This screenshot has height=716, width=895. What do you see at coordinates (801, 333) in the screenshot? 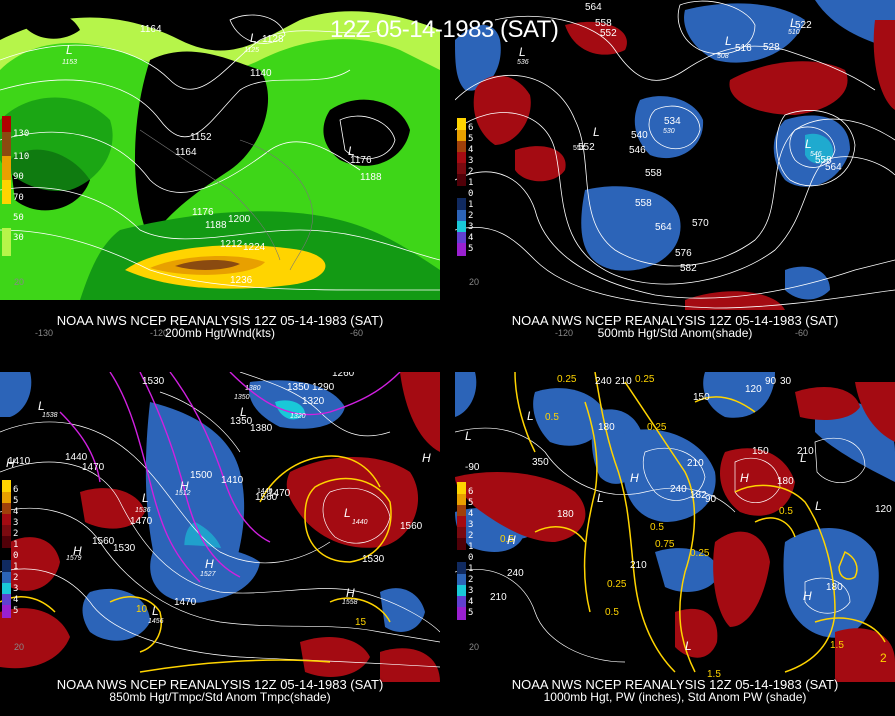
I see `axis-label: -60` at bounding box center [801, 333].